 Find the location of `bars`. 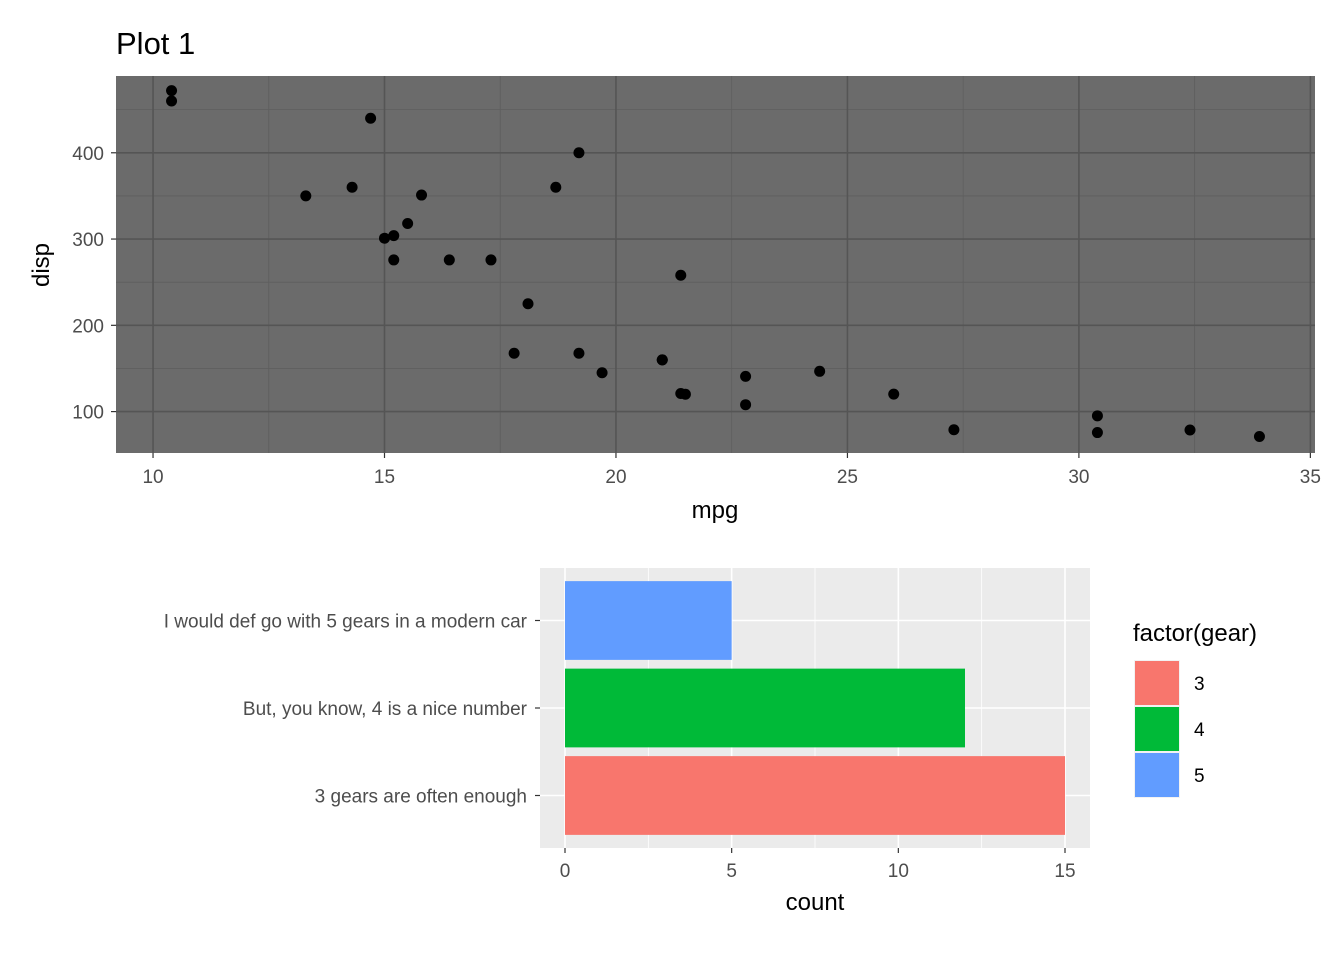

bars is located at coordinates (815, 708).